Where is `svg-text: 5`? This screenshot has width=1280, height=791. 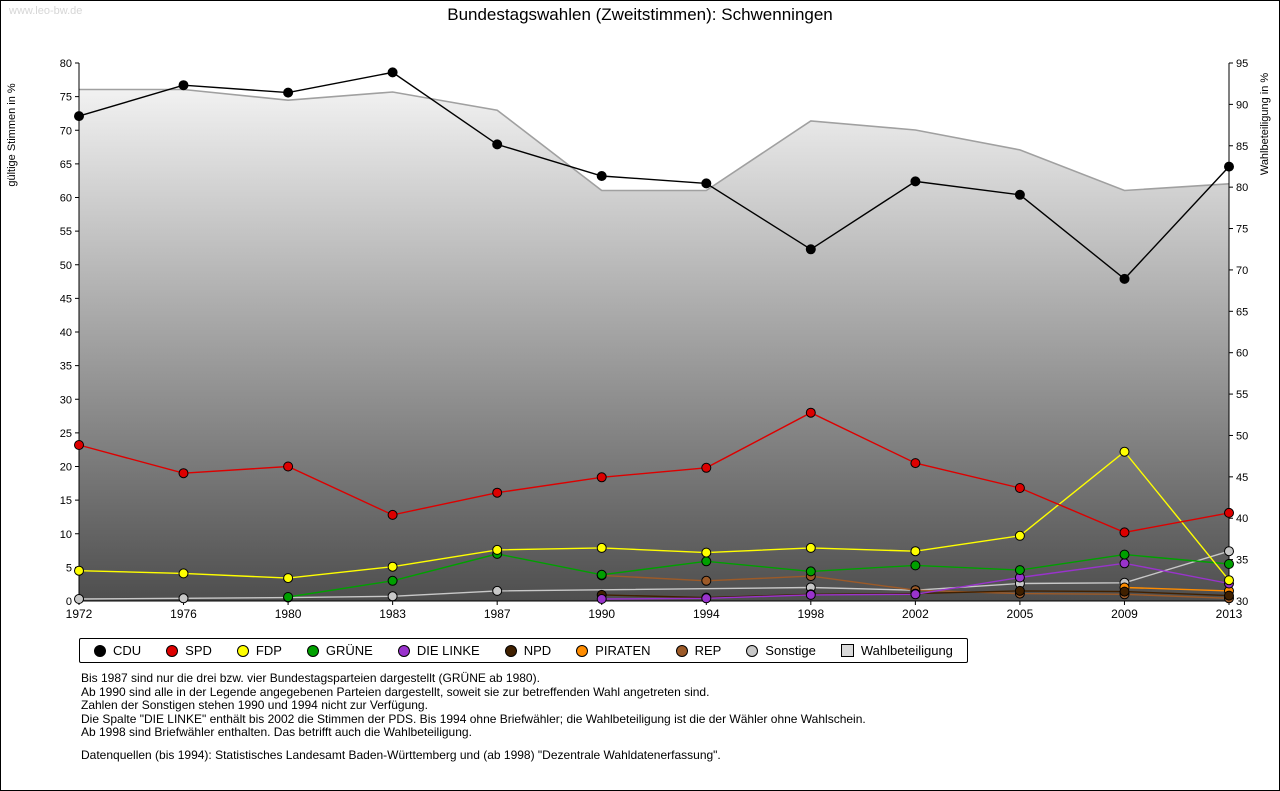 svg-text: 5 is located at coordinates (69, 568).